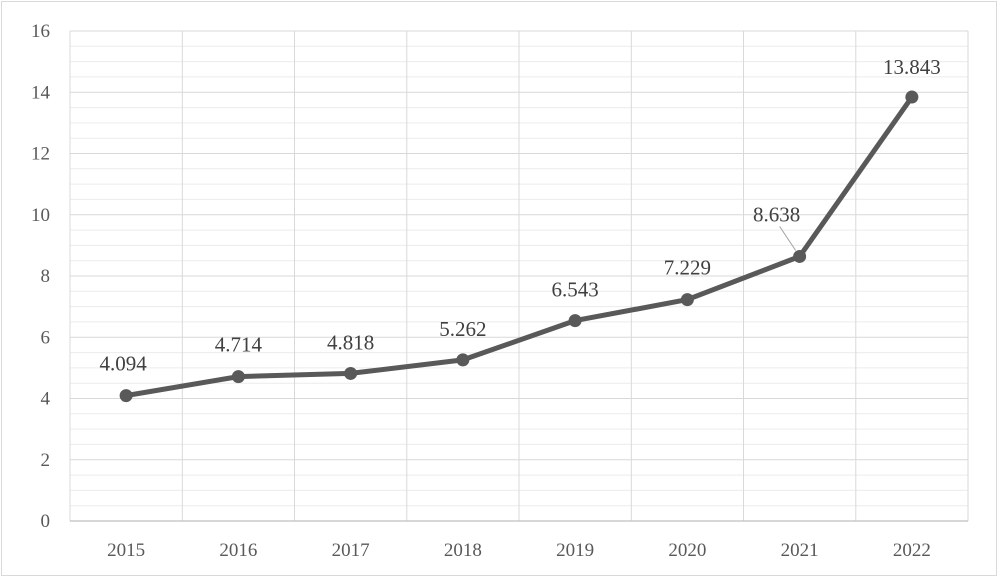  I want to click on y-axis-ticks: 0 2 4 6 8 10 12 14 16, so click(41, 276).